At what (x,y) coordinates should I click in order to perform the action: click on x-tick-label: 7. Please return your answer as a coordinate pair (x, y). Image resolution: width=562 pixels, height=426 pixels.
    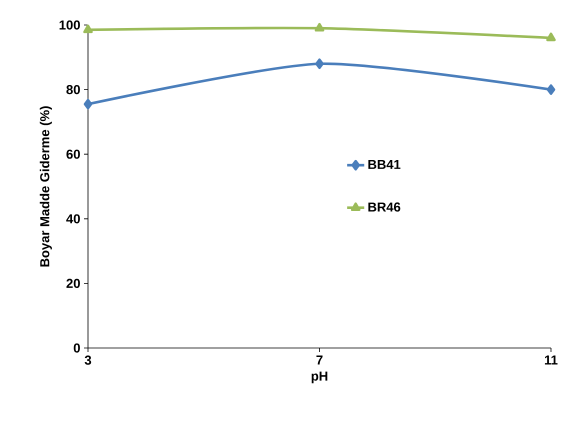
    Looking at the image, I should click on (319, 360).